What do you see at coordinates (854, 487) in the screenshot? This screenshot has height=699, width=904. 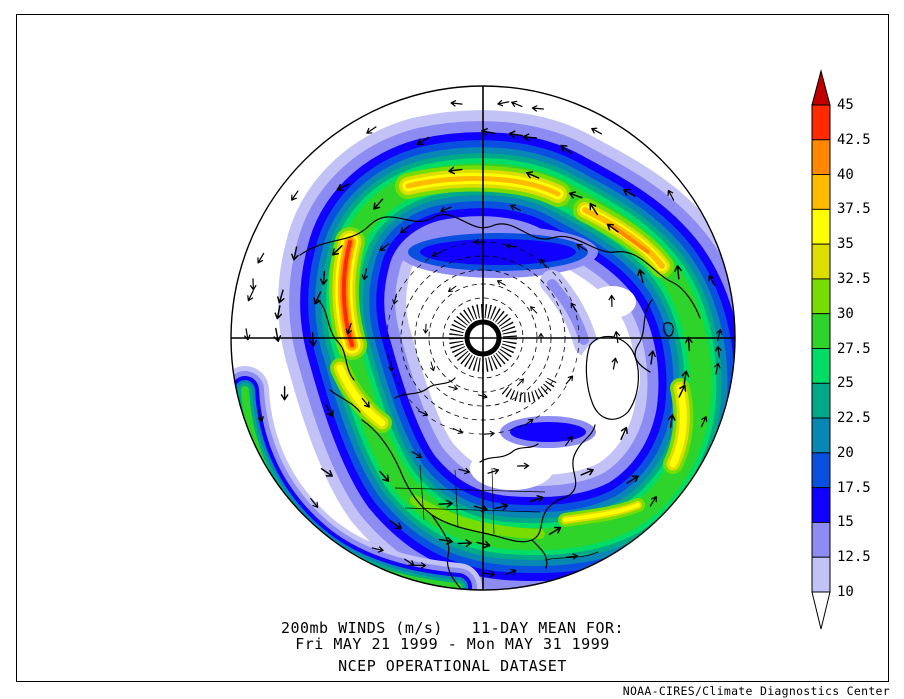 I see `colorbar-label: 17.5` at bounding box center [854, 487].